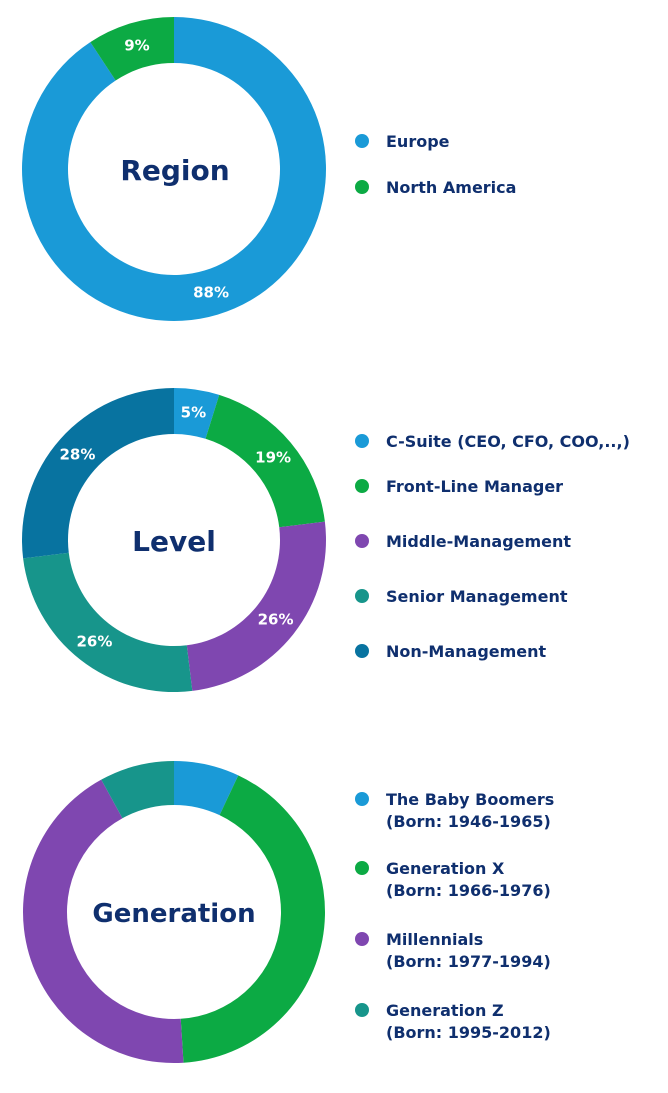 The image size is (668, 1093). I want to click on legend-label-note: (Born: 1946-1965), so click(468, 821).